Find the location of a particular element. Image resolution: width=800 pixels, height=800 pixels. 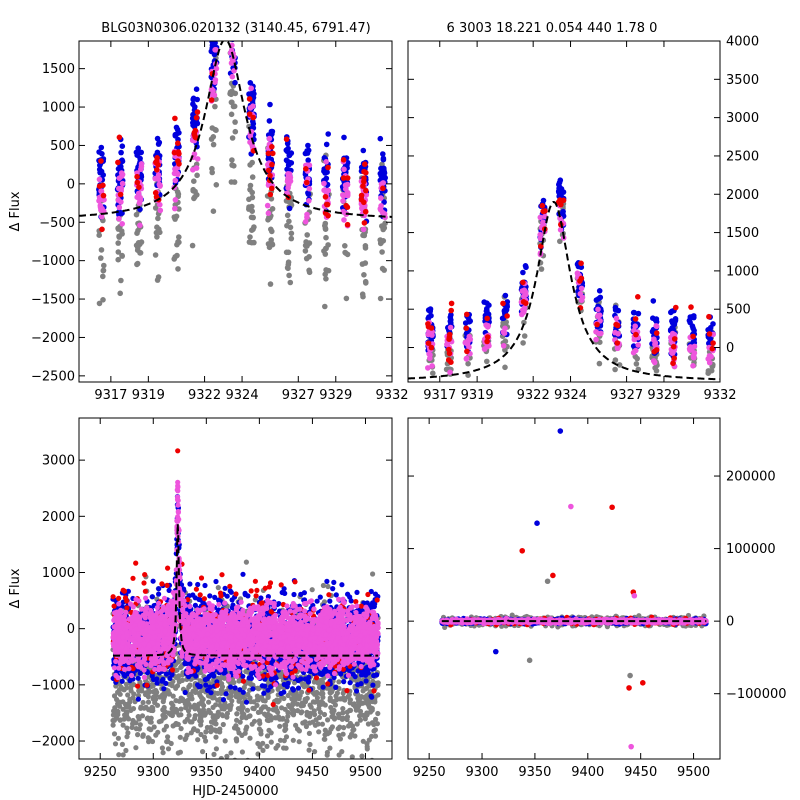

zoom-scaled-points is located at coordinates (570, 279).